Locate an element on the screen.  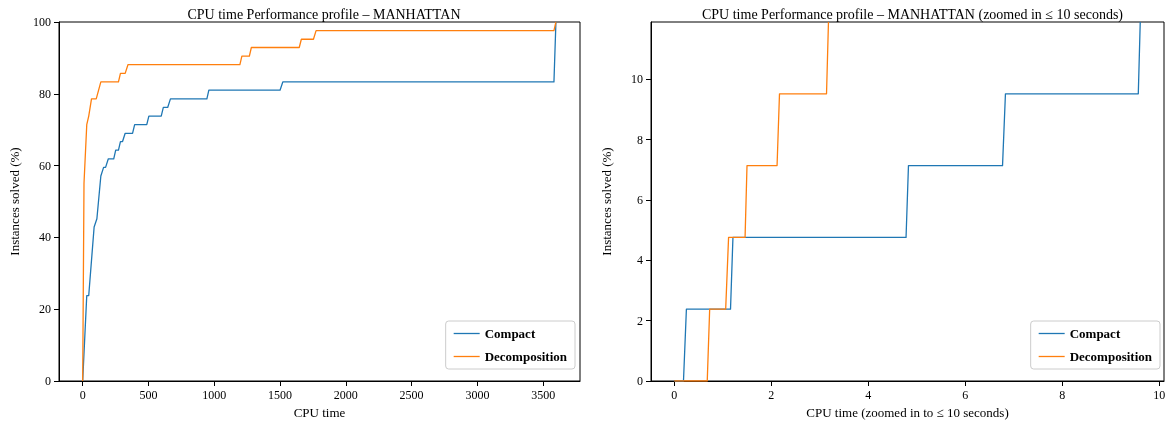
y-tick-label: 2 is located at coordinates (640, 320).